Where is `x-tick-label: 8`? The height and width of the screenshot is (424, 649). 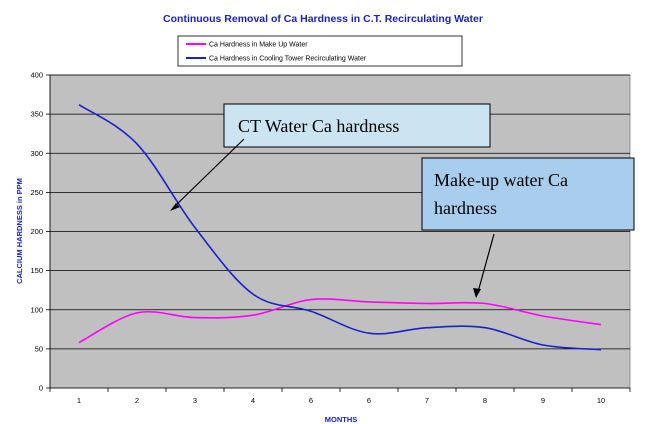 x-tick-label: 8 is located at coordinates (485, 400).